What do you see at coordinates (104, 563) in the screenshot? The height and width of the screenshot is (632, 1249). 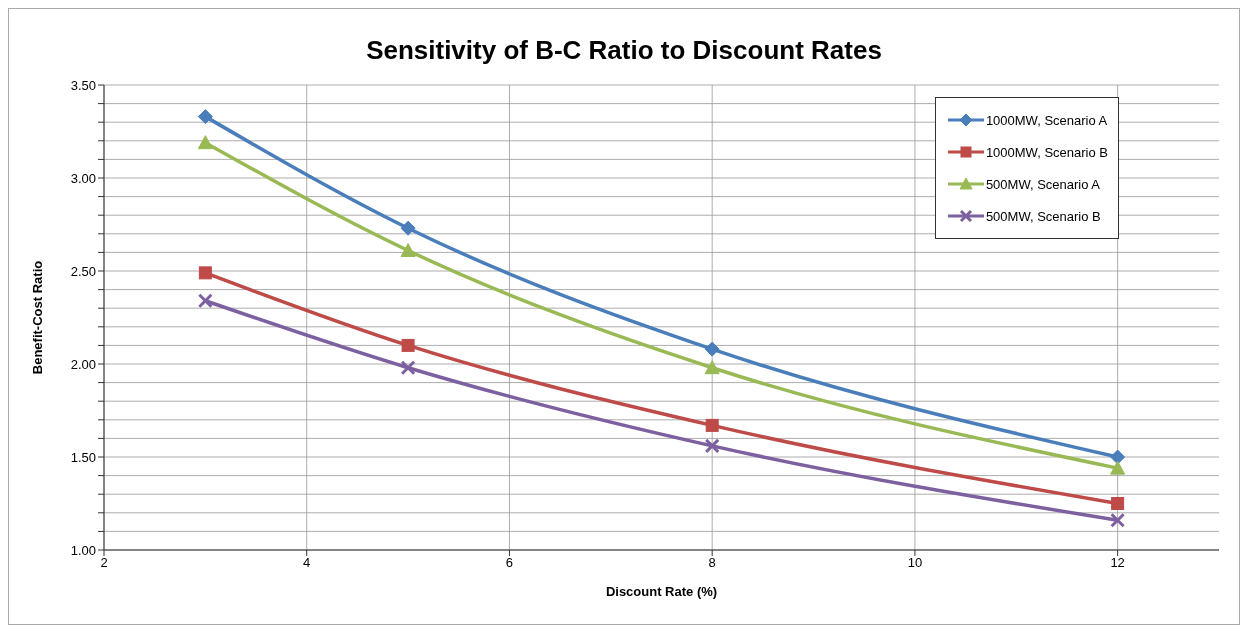 I see `x-tick-label: 2` at bounding box center [104, 563].